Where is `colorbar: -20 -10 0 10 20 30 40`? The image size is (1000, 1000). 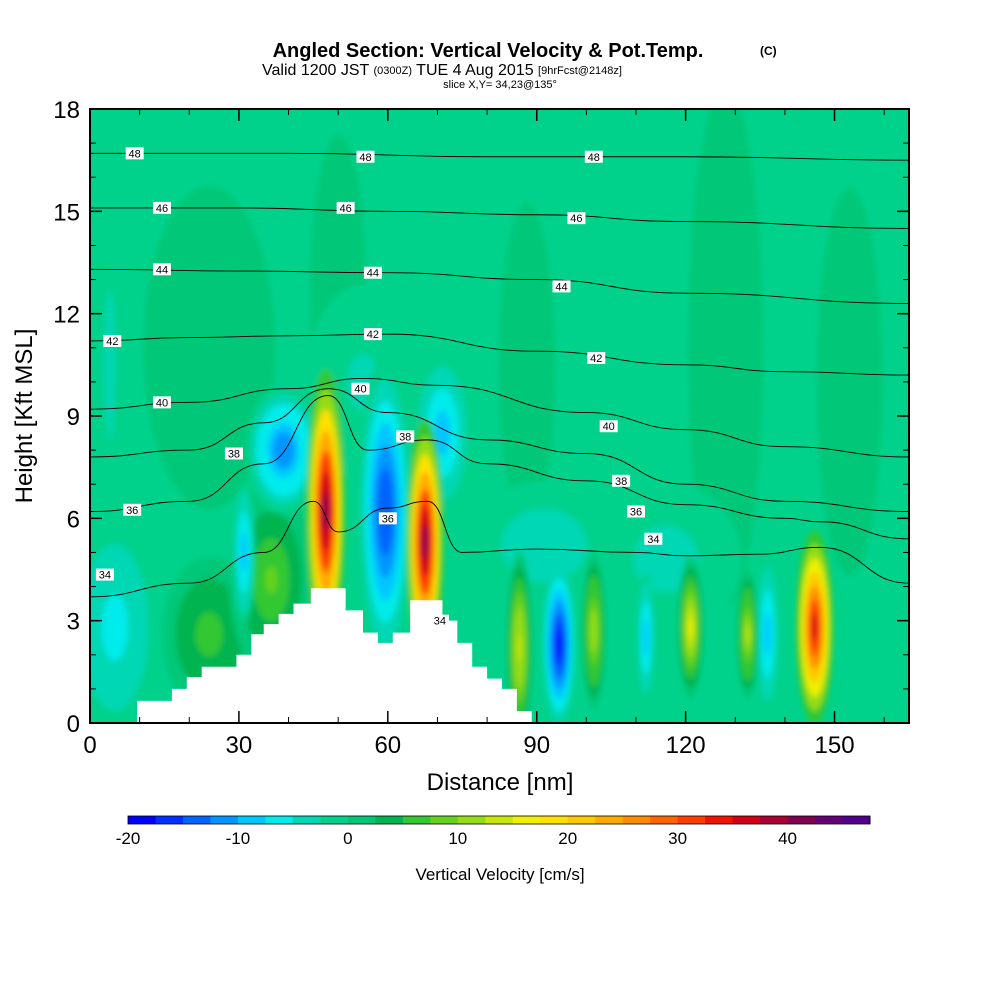 colorbar: -20 -10 0 10 20 30 40 is located at coordinates (493, 831).